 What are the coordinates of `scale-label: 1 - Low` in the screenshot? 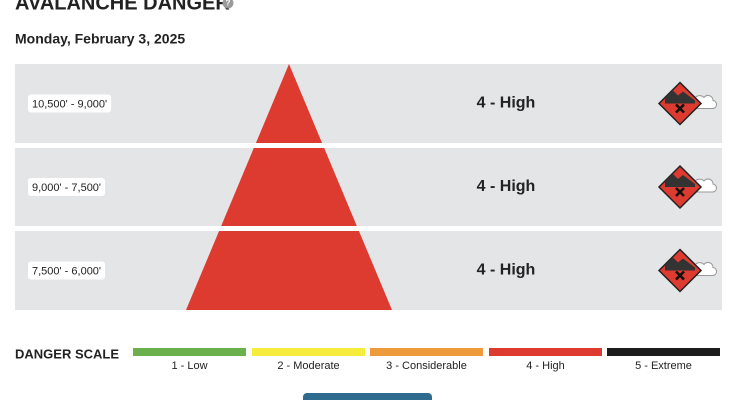 It's located at (189, 366).